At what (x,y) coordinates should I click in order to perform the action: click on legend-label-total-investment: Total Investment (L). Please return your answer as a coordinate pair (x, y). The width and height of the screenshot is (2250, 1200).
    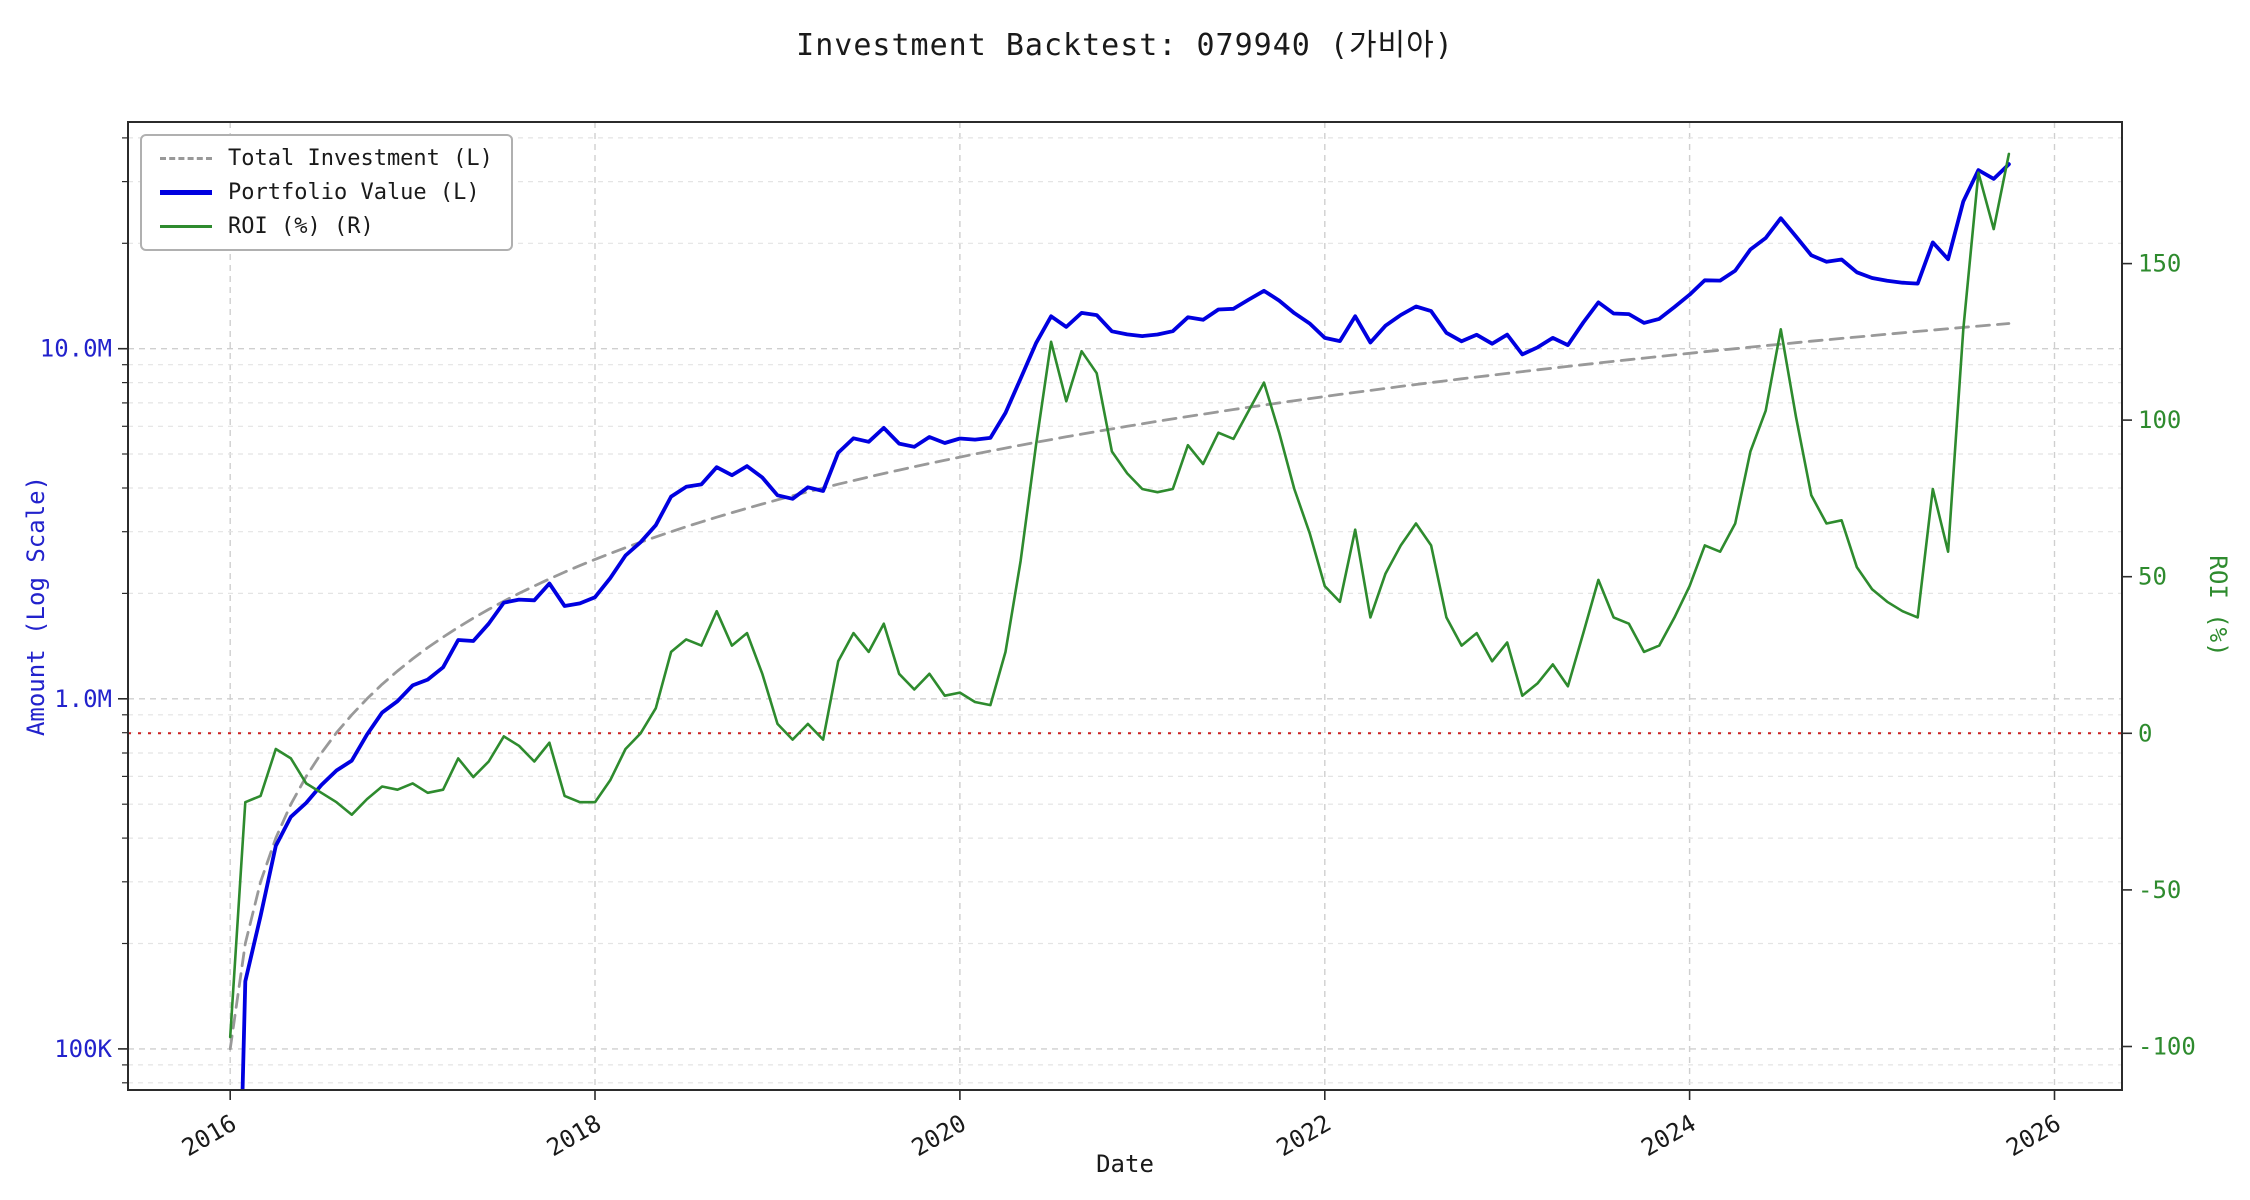
    Looking at the image, I should click on (360, 158).